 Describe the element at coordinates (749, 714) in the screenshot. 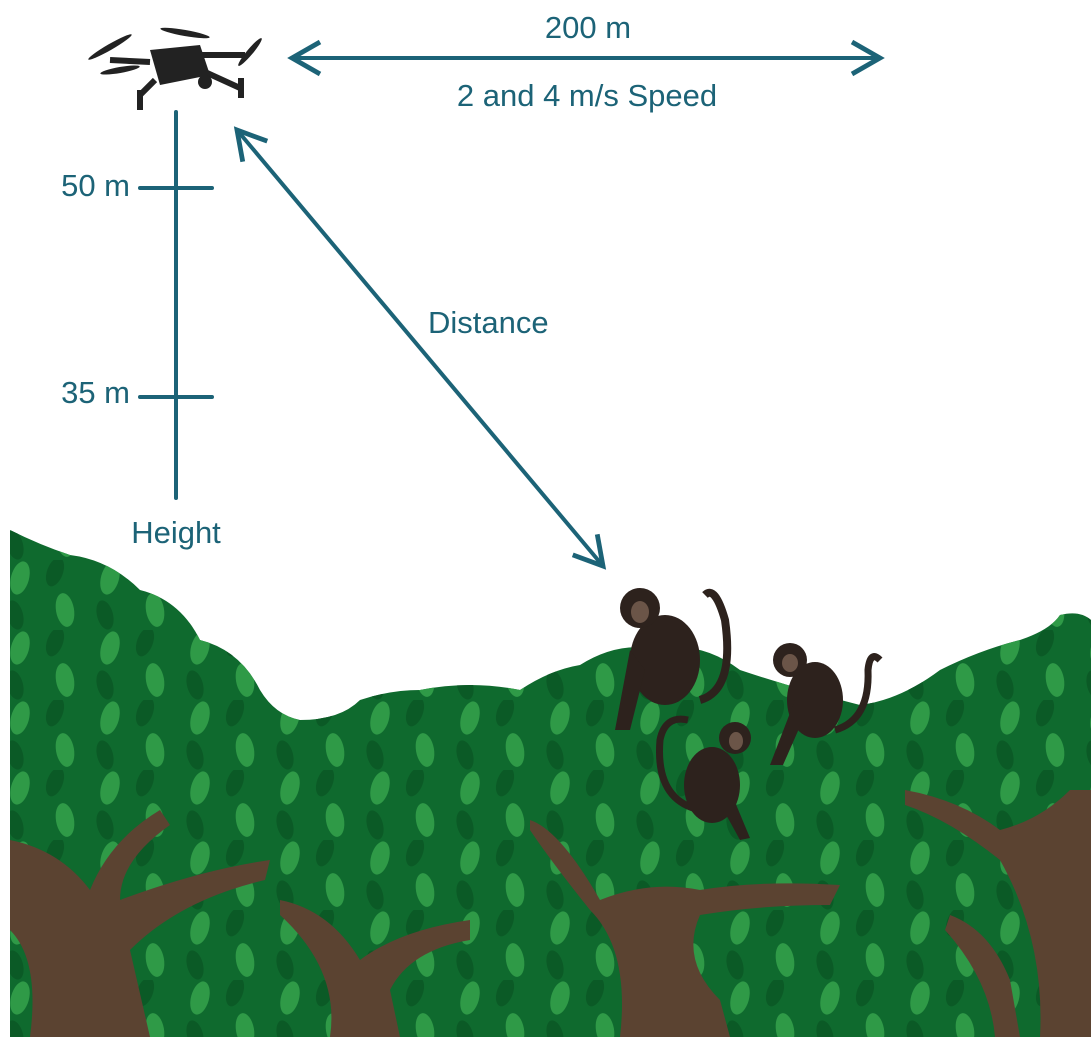

I see `monkeys` at that location.